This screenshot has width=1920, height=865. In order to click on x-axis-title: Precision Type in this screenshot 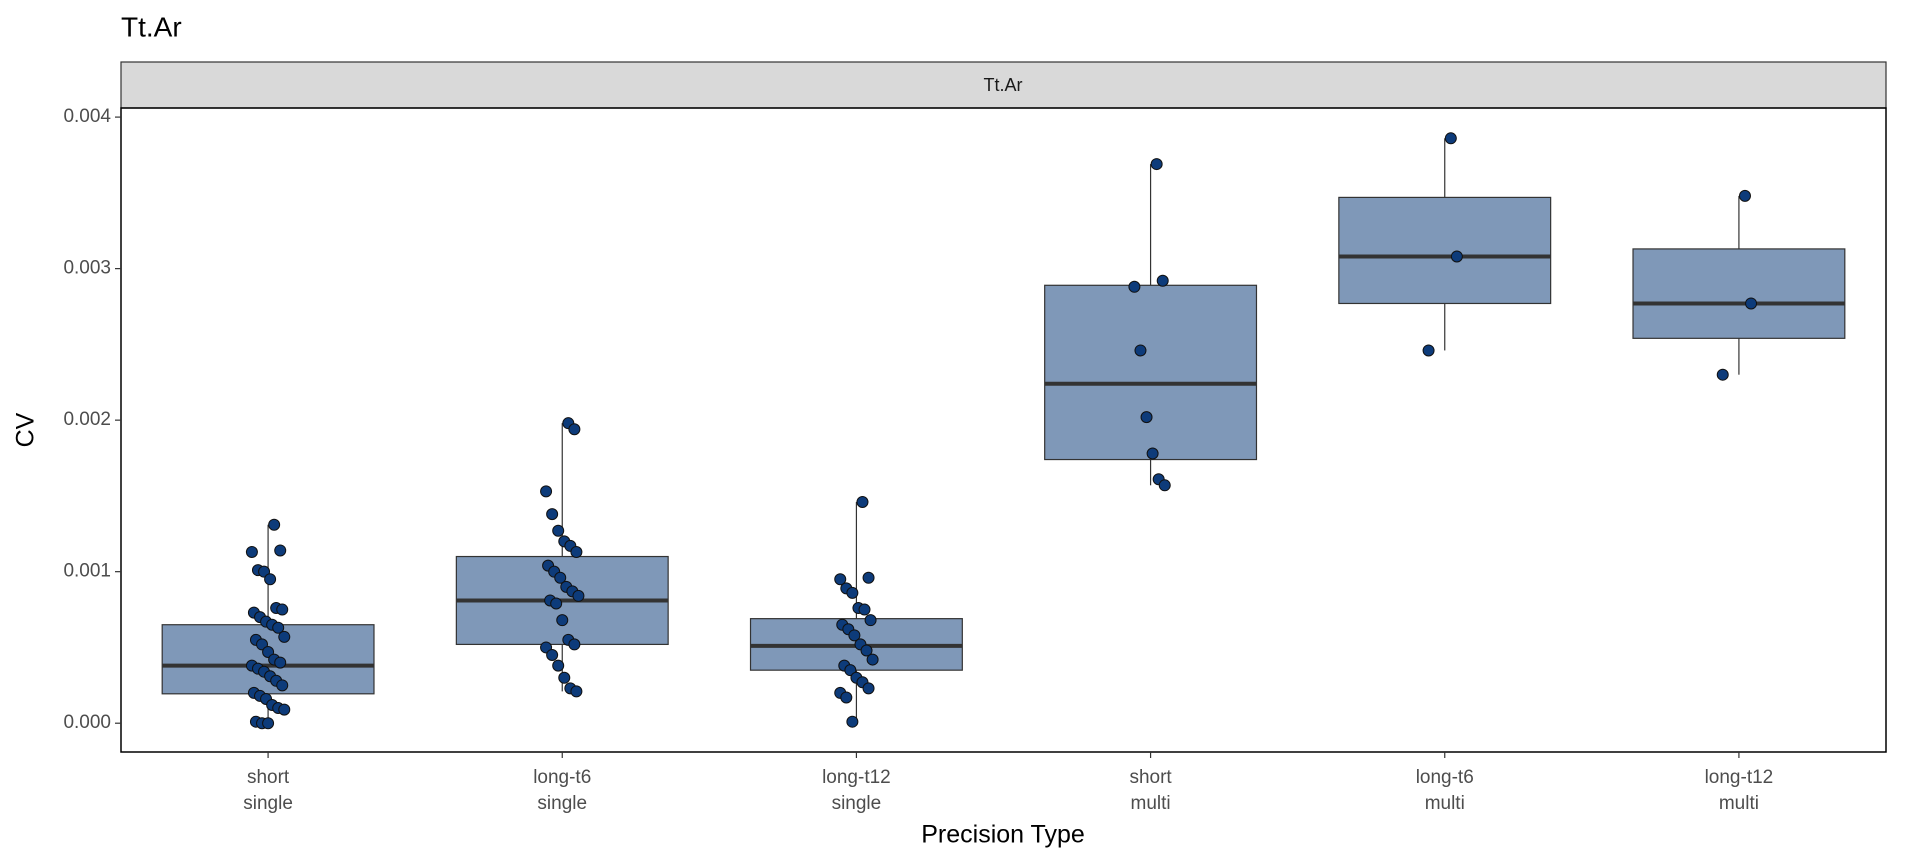, I will do `click(1003, 835)`.